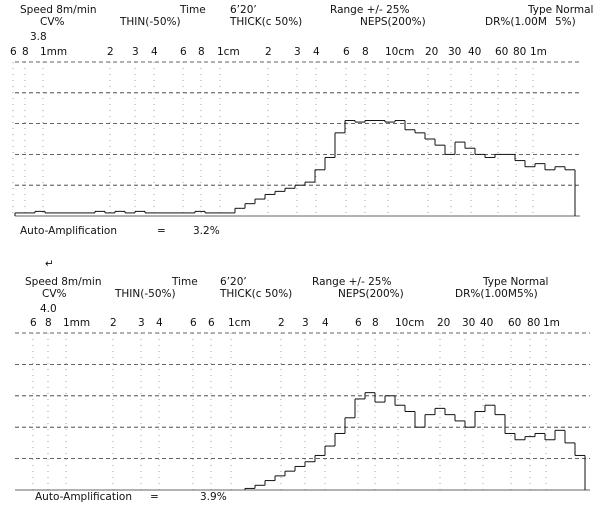  What do you see at coordinates (213, 497) in the screenshot?
I see `amplification: 3.9%` at bounding box center [213, 497].